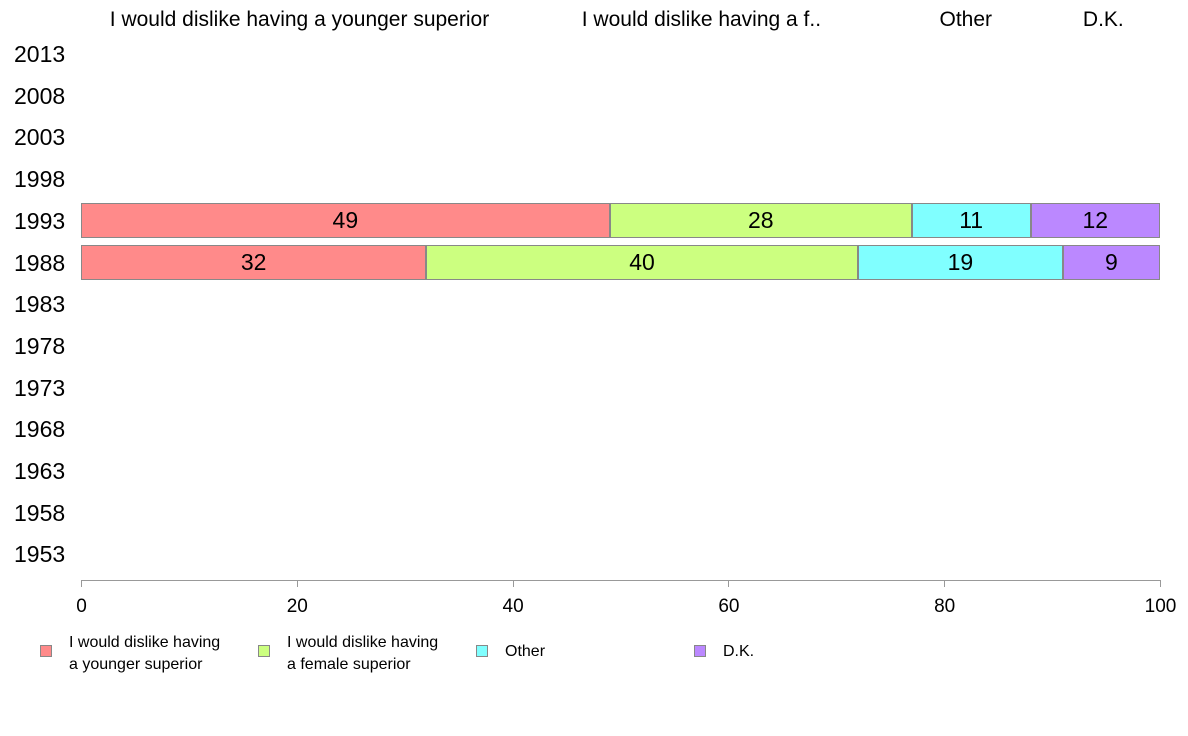  I want to click on x-axis-line, so click(621, 580).